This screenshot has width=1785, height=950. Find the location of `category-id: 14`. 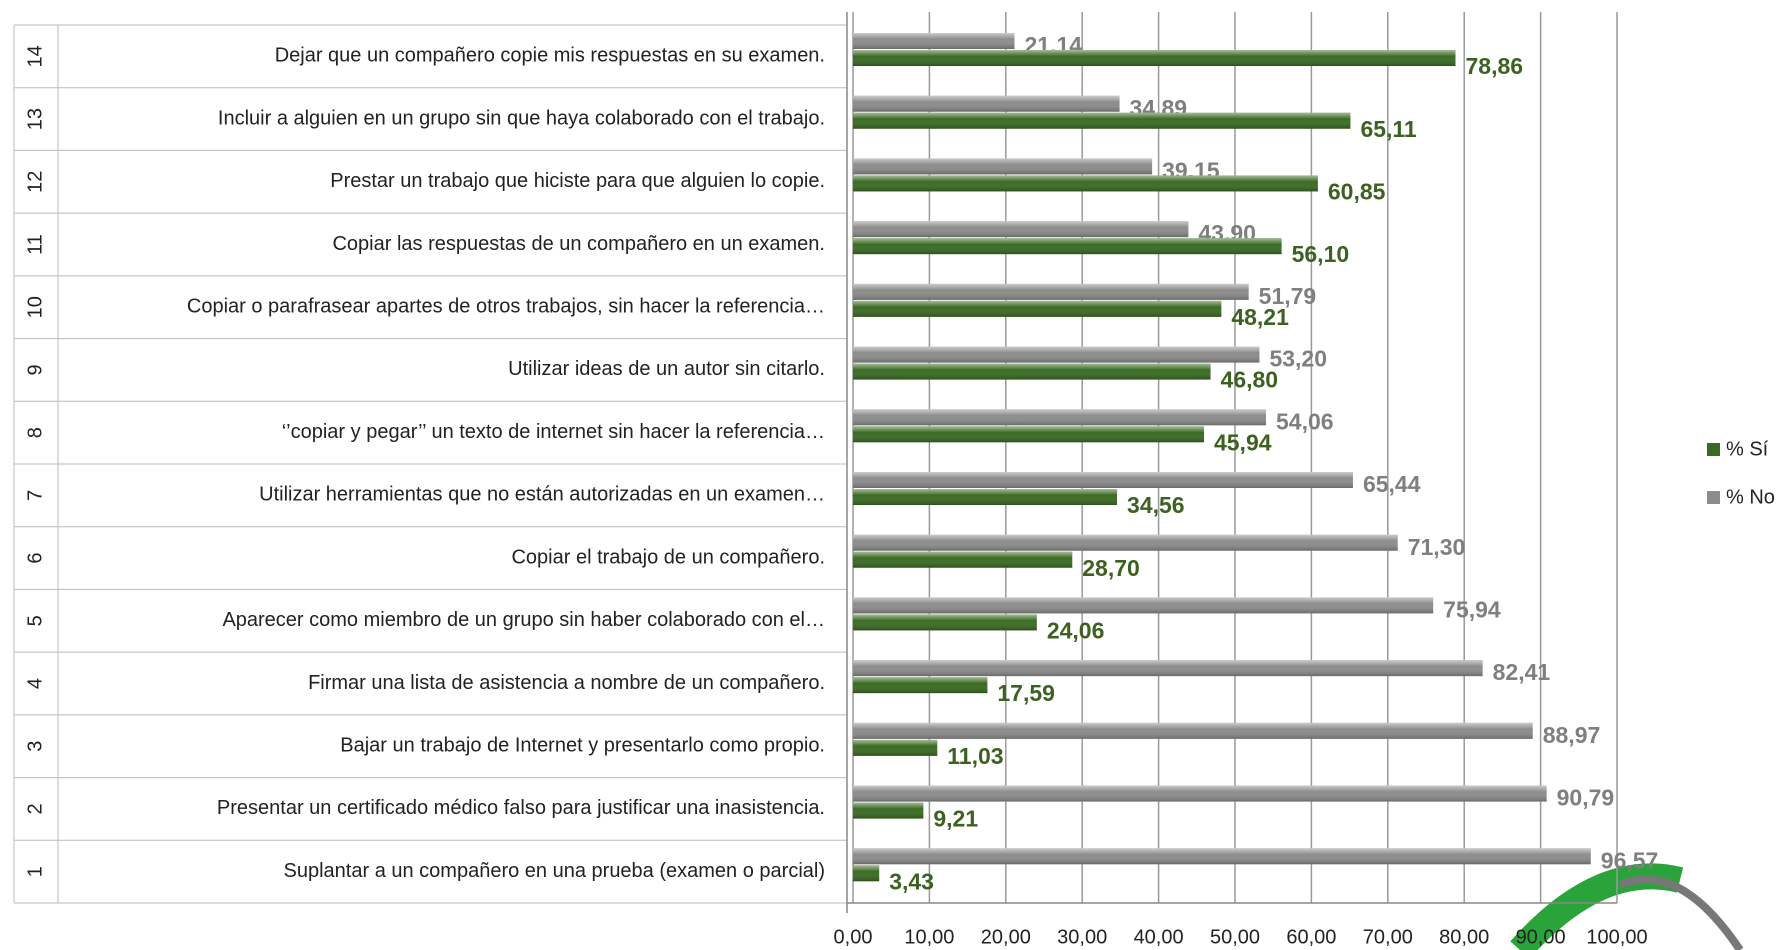

category-id: 14 is located at coordinates (35, 56).